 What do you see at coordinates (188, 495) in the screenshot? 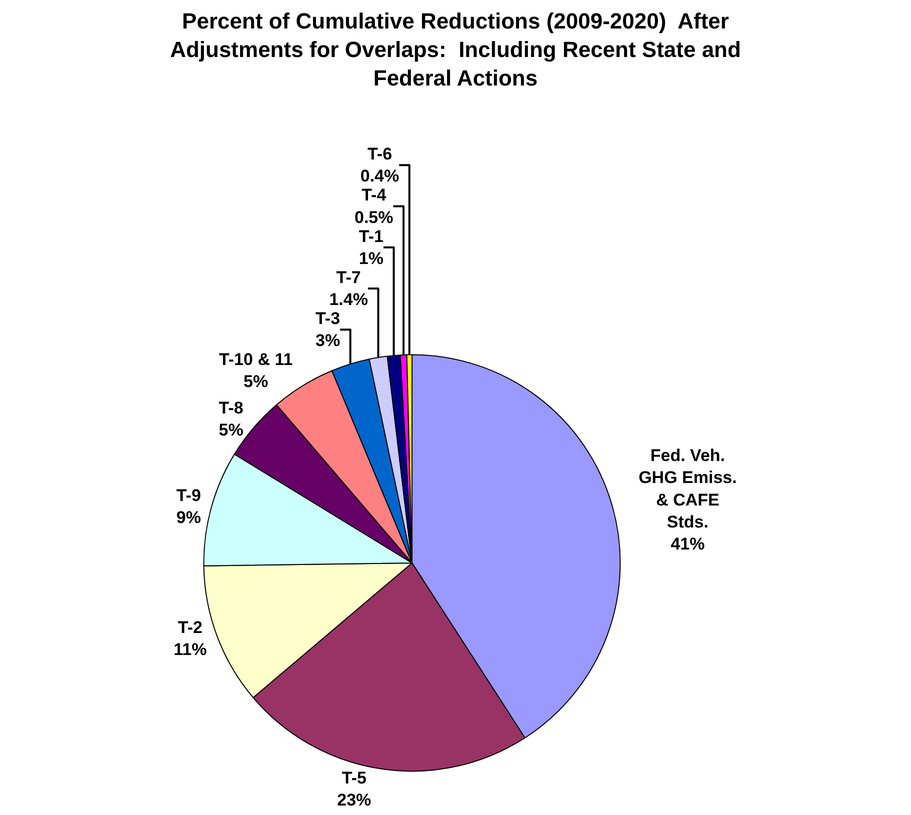
I see `slice-label: T-9` at bounding box center [188, 495].